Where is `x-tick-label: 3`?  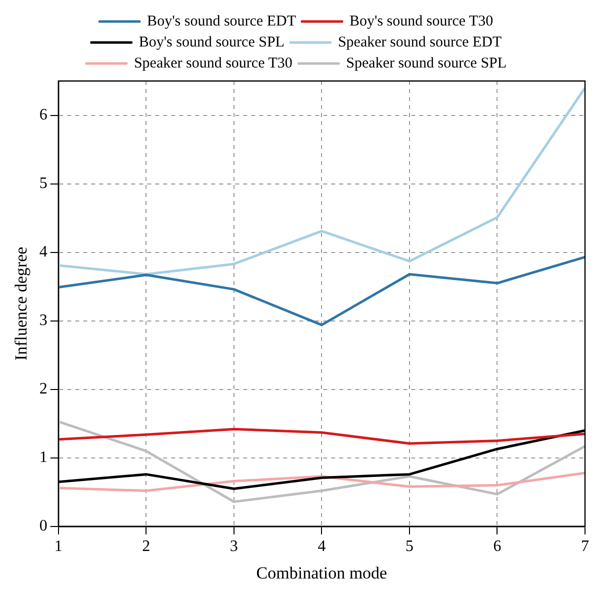
x-tick-label: 3 is located at coordinates (234, 547).